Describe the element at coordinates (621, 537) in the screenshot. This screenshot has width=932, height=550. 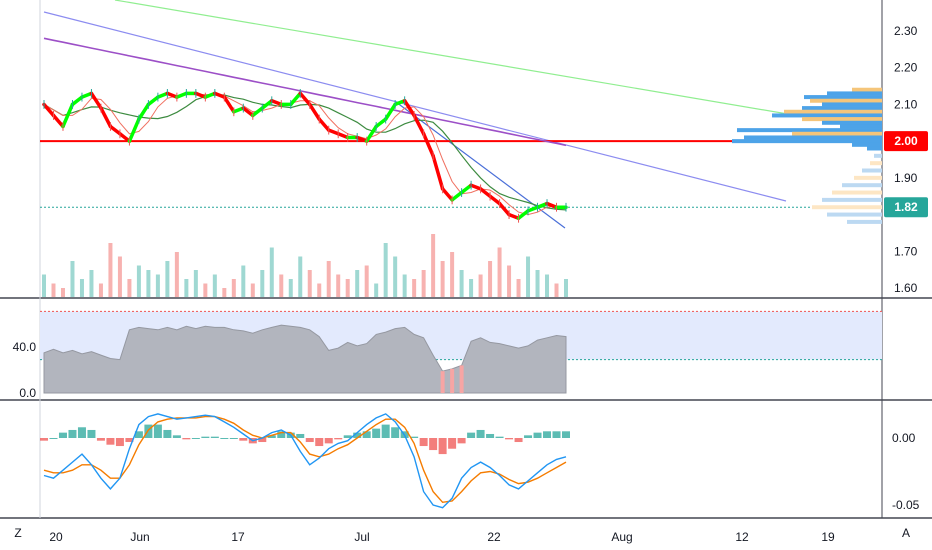
I see `time-axis-tick: Aug` at that location.